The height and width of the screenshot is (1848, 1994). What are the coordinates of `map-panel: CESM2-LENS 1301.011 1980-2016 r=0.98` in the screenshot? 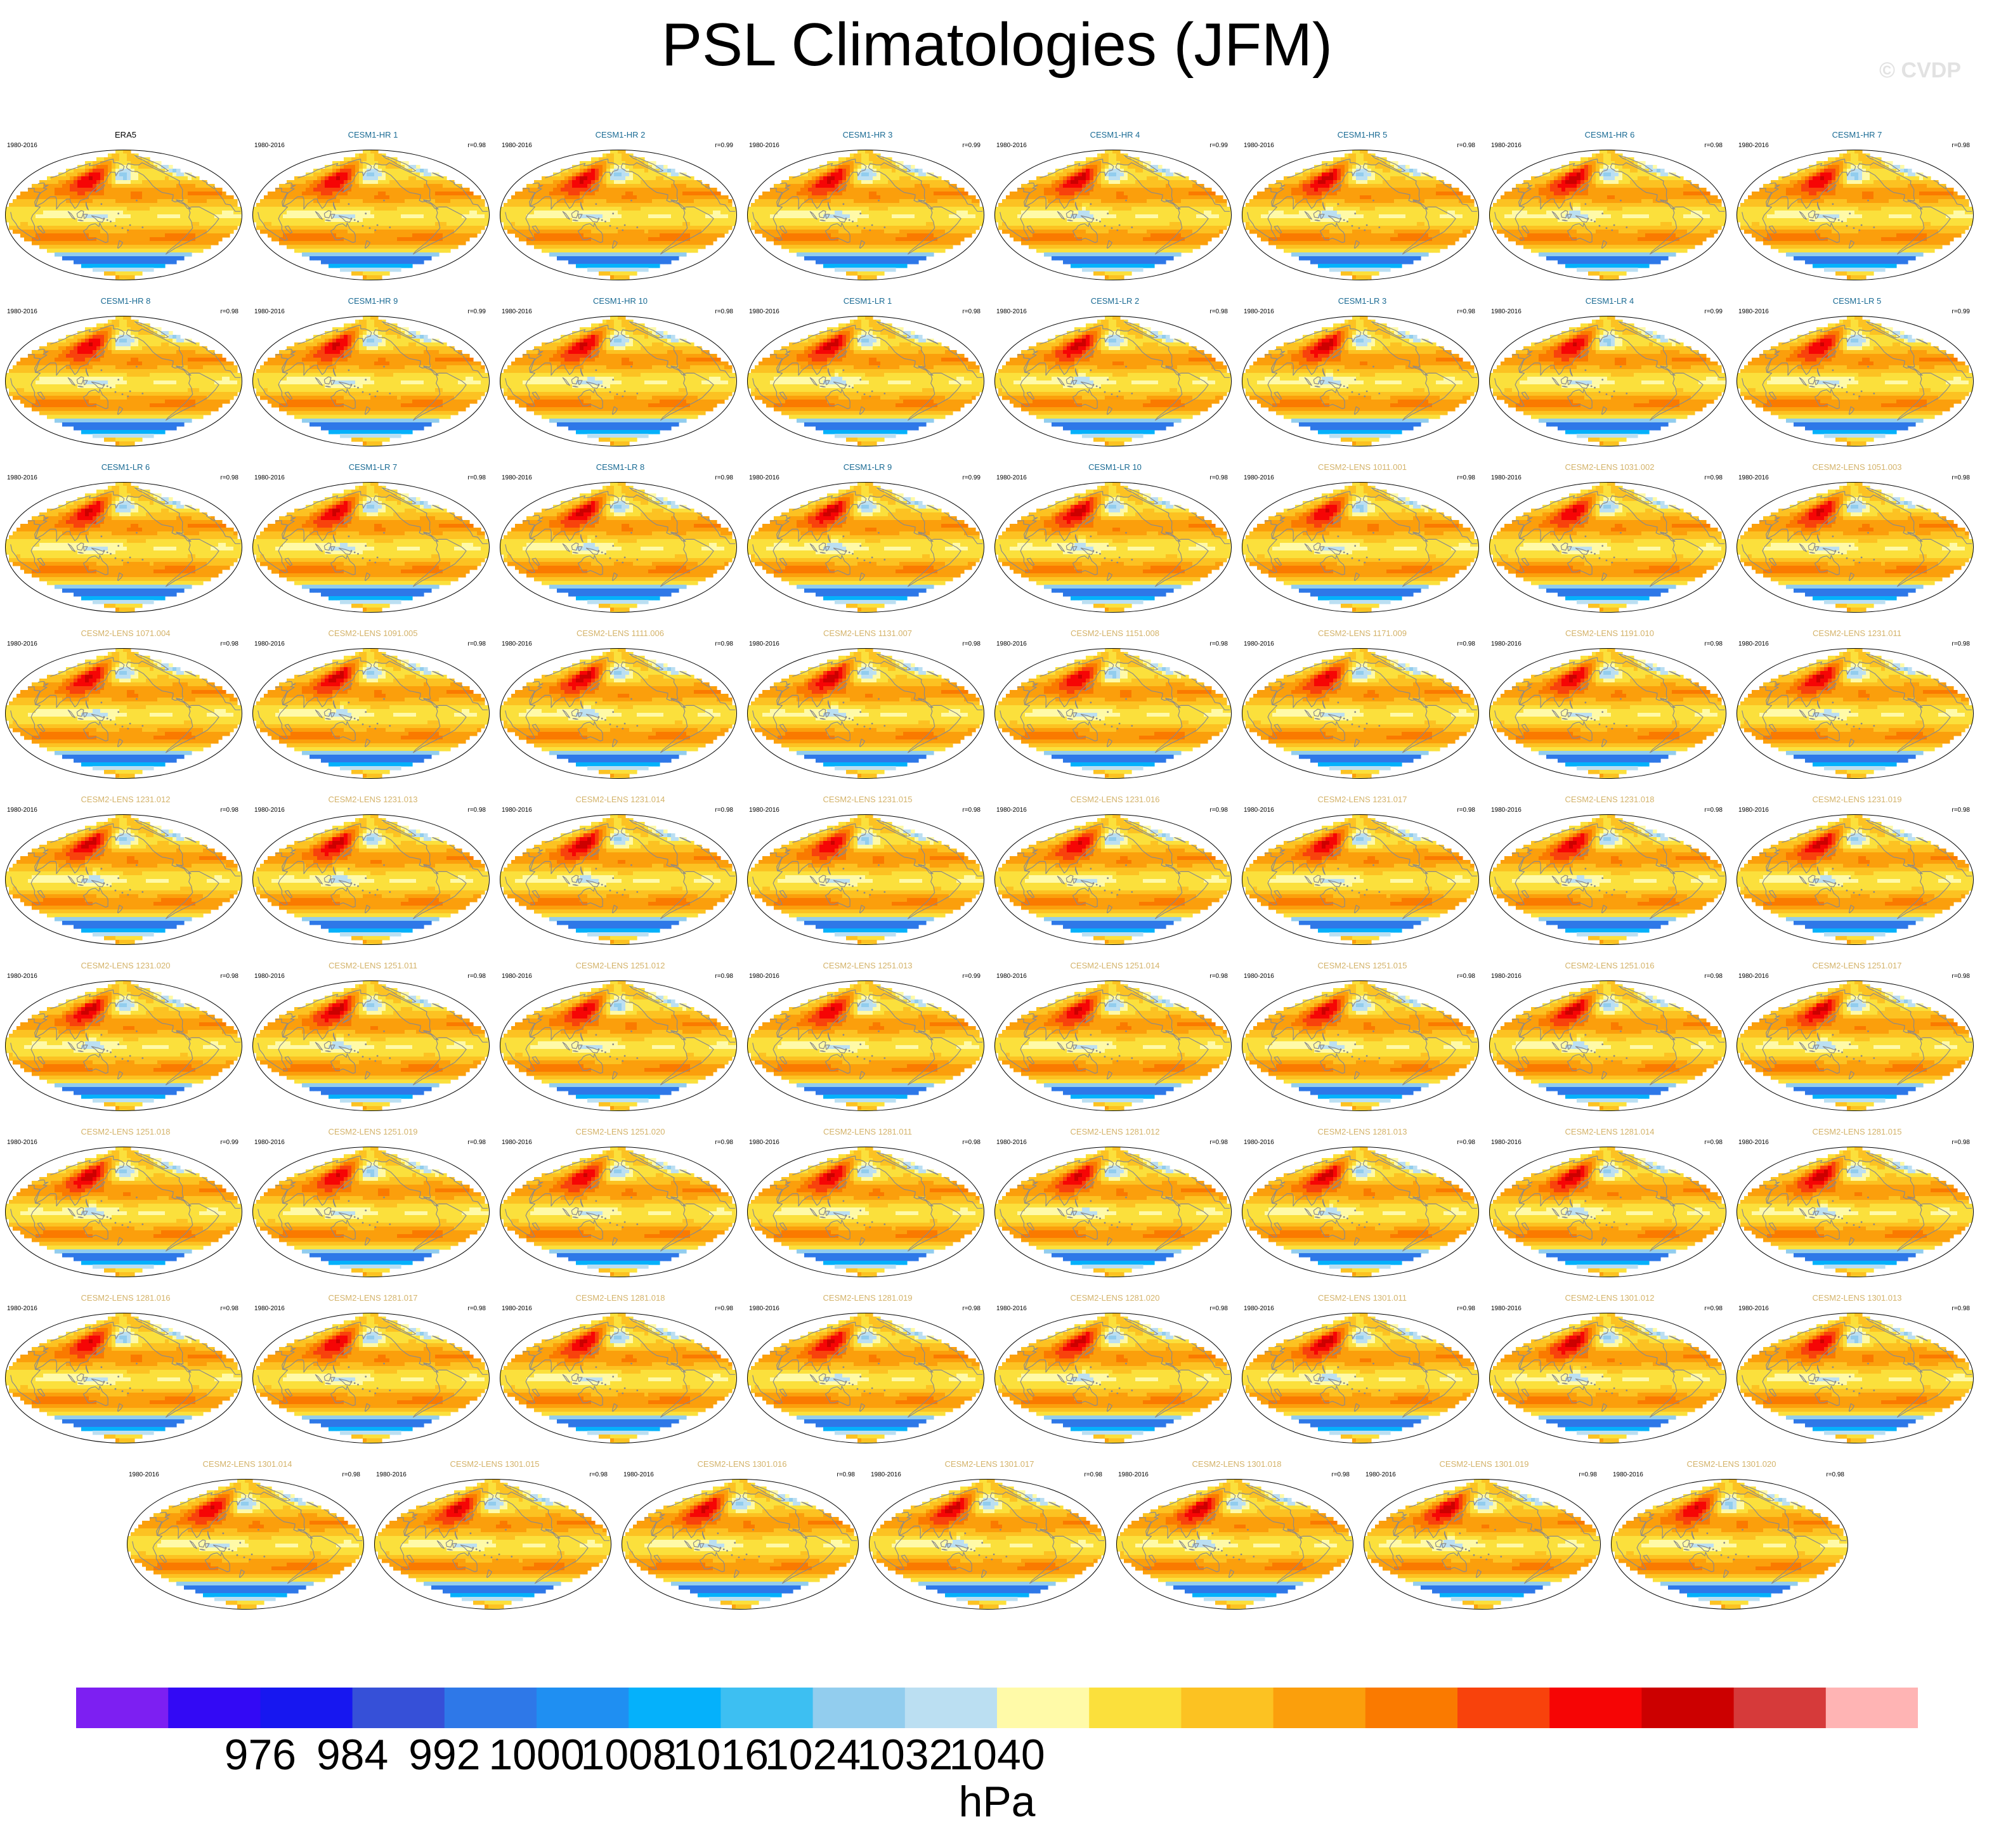 It's located at (1362, 1376).